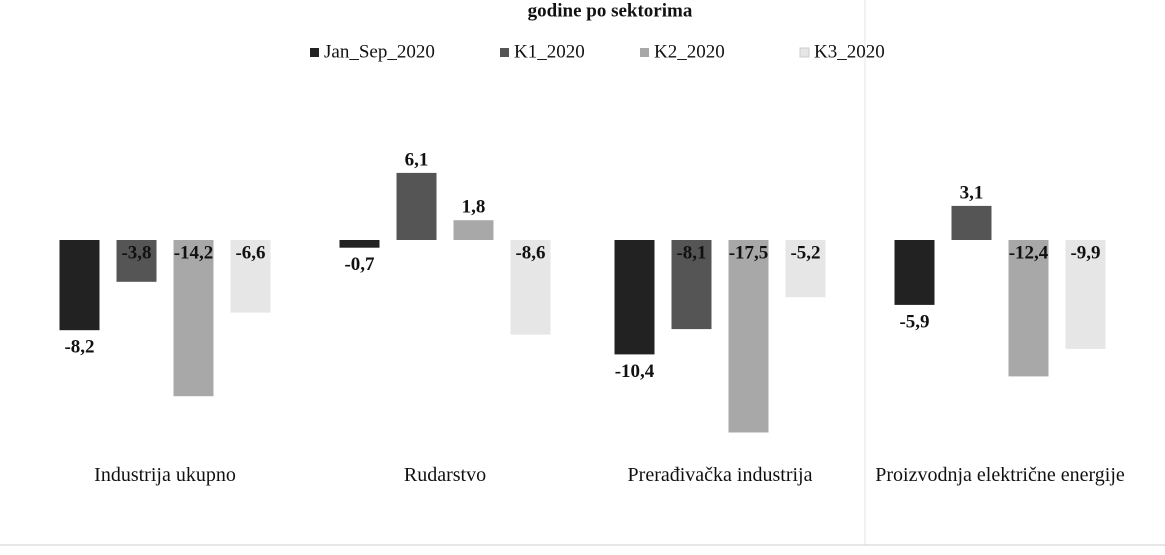  Describe the element at coordinates (1029, 252) in the screenshot. I see `value-label: -12,4` at that location.